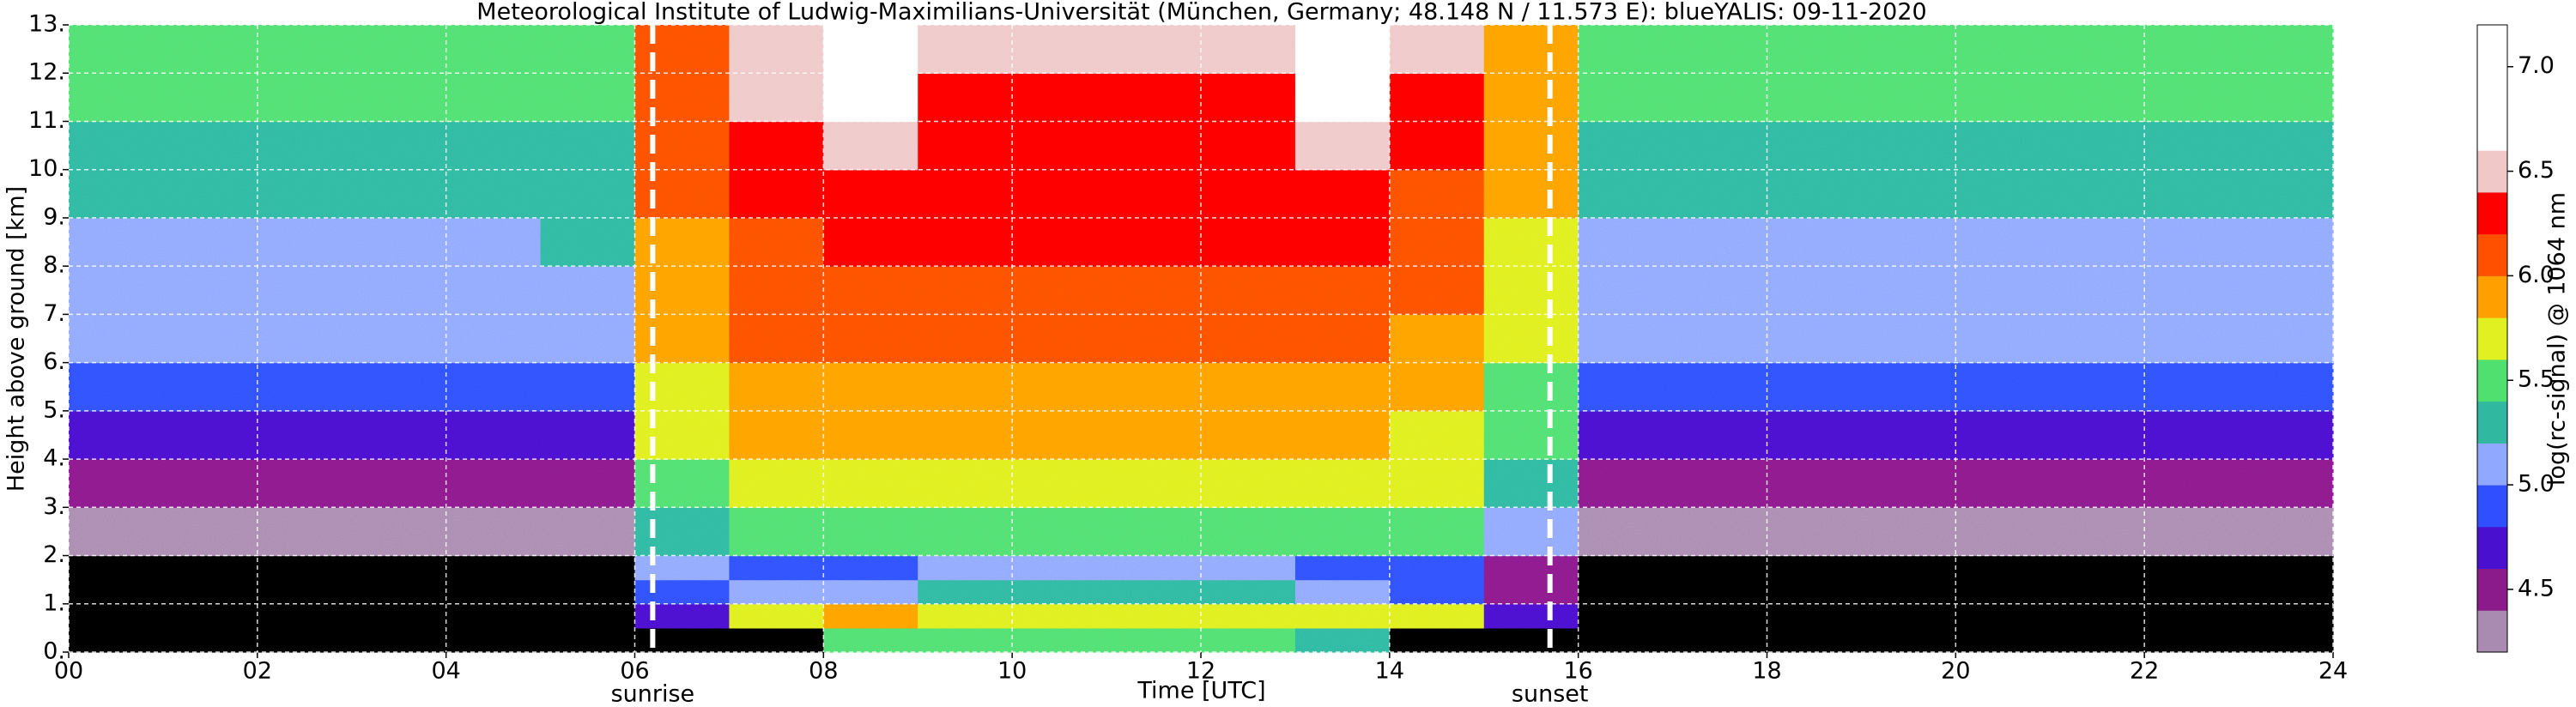  I want to click on y-tick-label: 8., so click(54, 265).